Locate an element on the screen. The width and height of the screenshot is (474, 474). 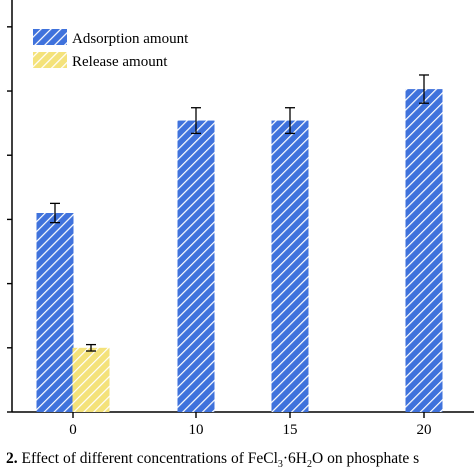
legend-label-release: Release amount is located at coordinates (120, 62).